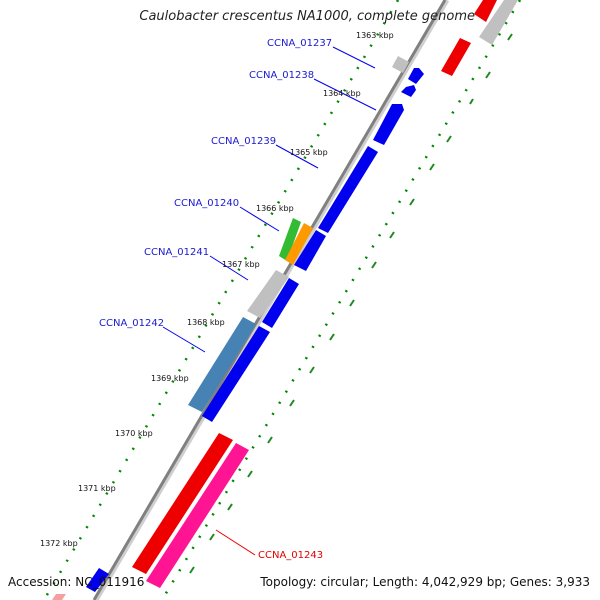 The height and width of the screenshot is (600, 600). What do you see at coordinates (375, 35) in the screenshot?
I see `tick-label: 1363 kbp` at bounding box center [375, 35].